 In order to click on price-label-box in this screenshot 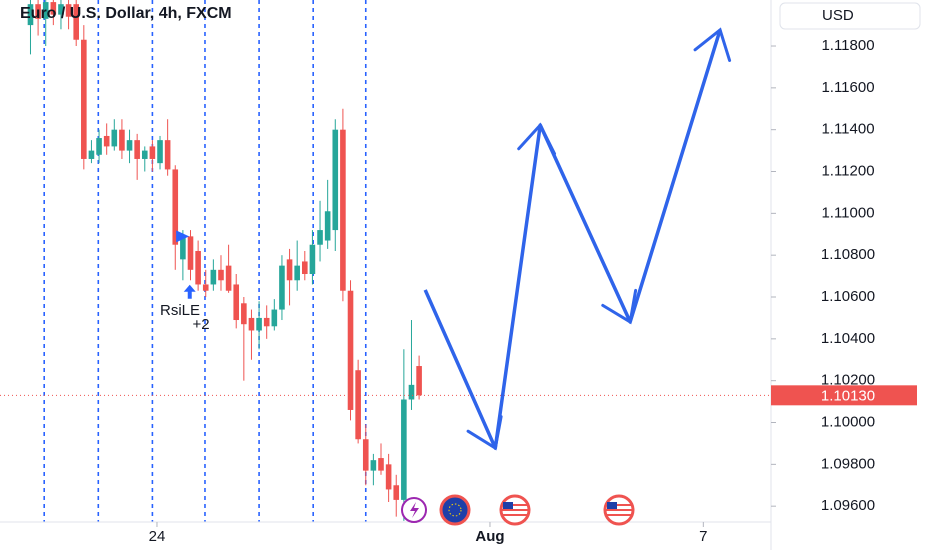, I will do `click(844, 395)`.